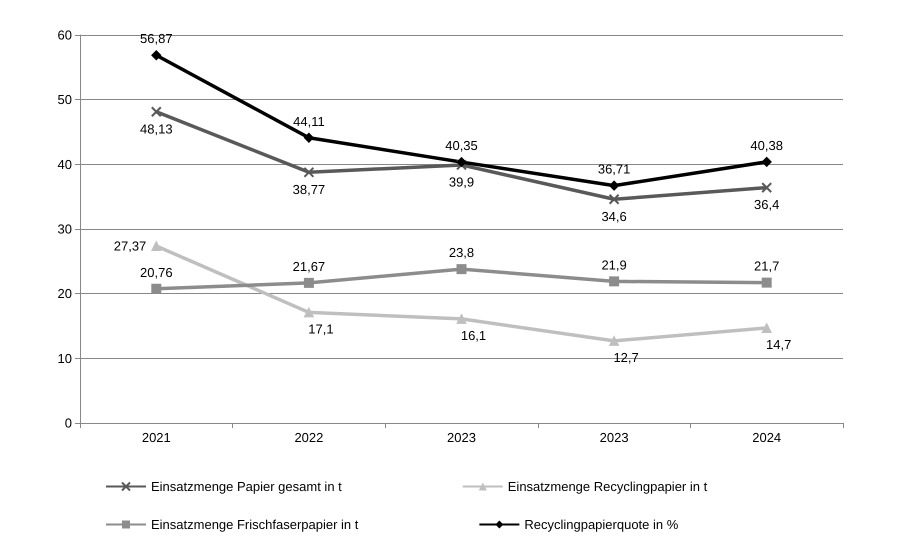 Image resolution: width=913 pixels, height=548 pixels. What do you see at coordinates (461, 182) in the screenshot?
I see `data-label: 39,9` at bounding box center [461, 182].